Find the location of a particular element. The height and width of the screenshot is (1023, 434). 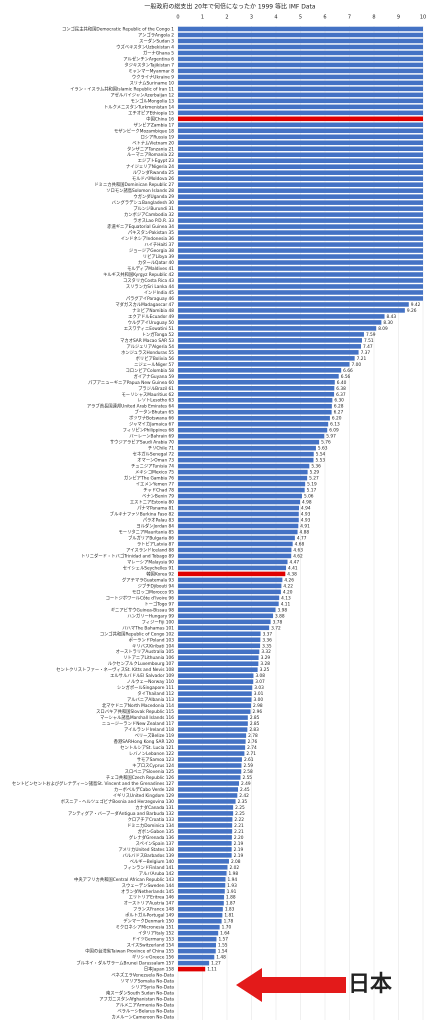

category-label: ベトナムVietnam 20 is located at coordinates (153, 143).